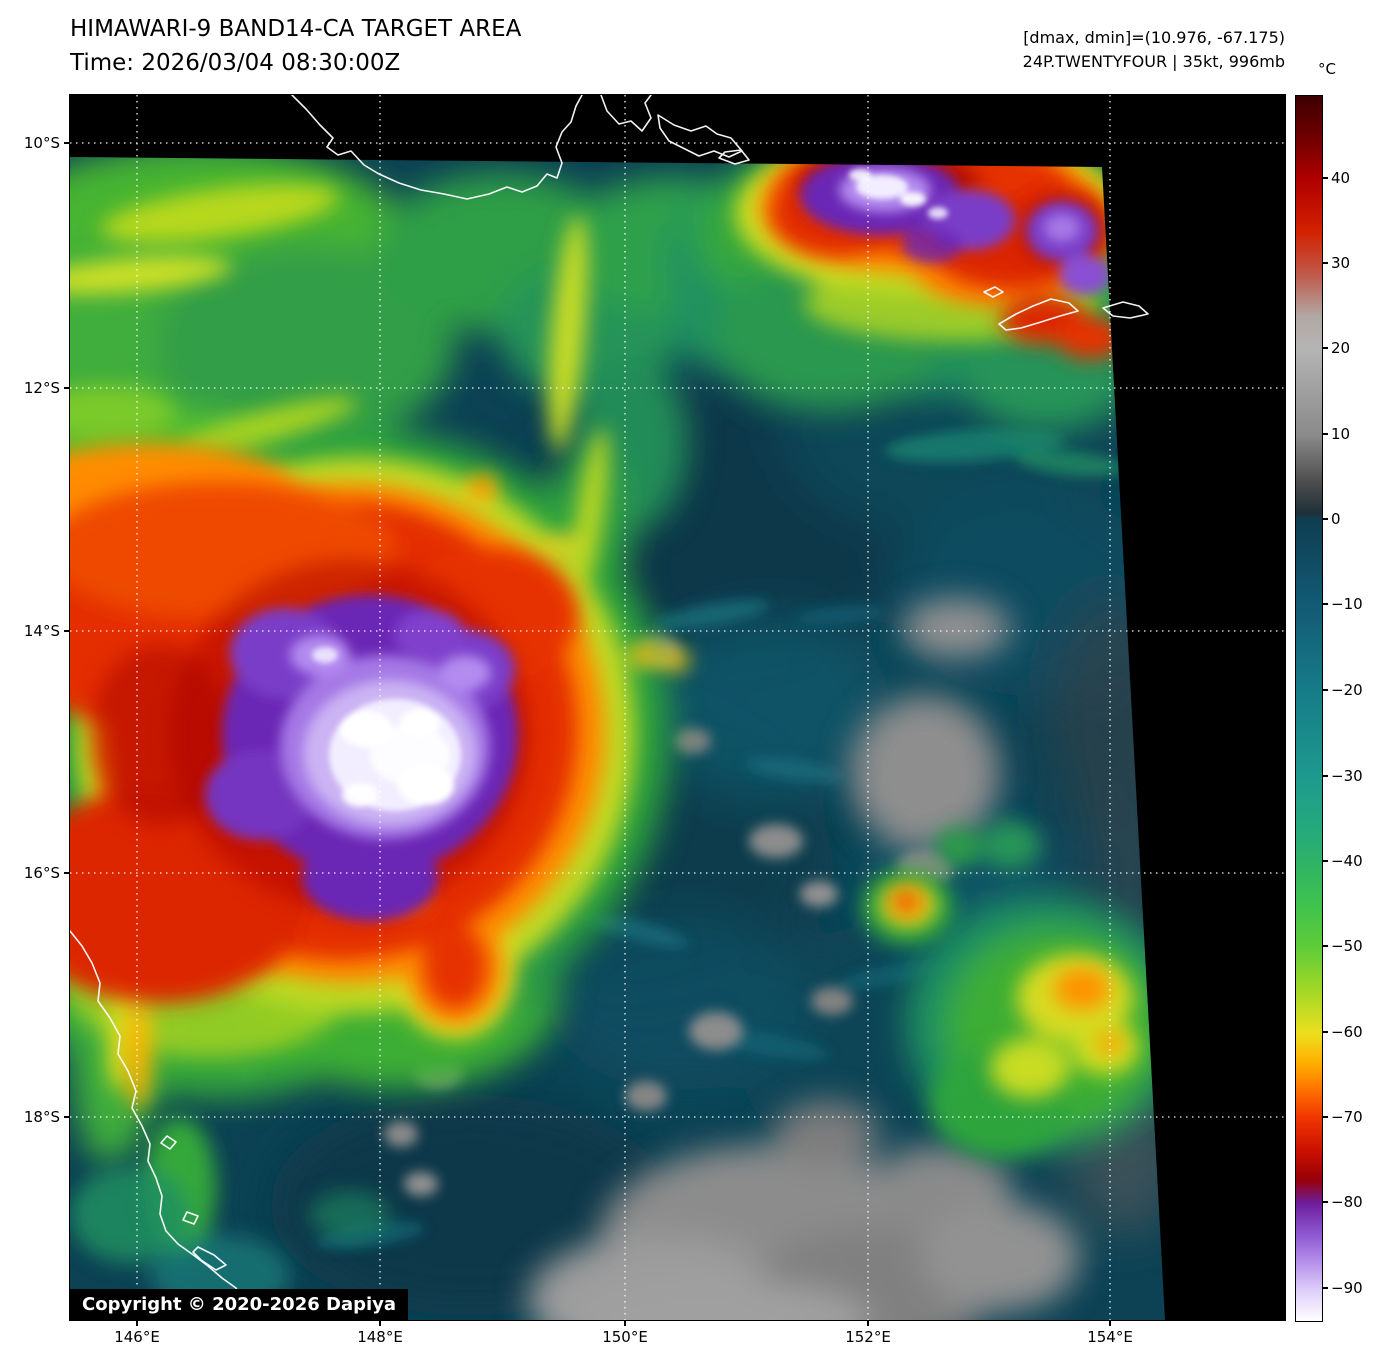 The width and height of the screenshot is (1388, 1359). Describe the element at coordinates (1347, 690) in the screenshot. I see `colorbar-tick-label: −20` at that location.